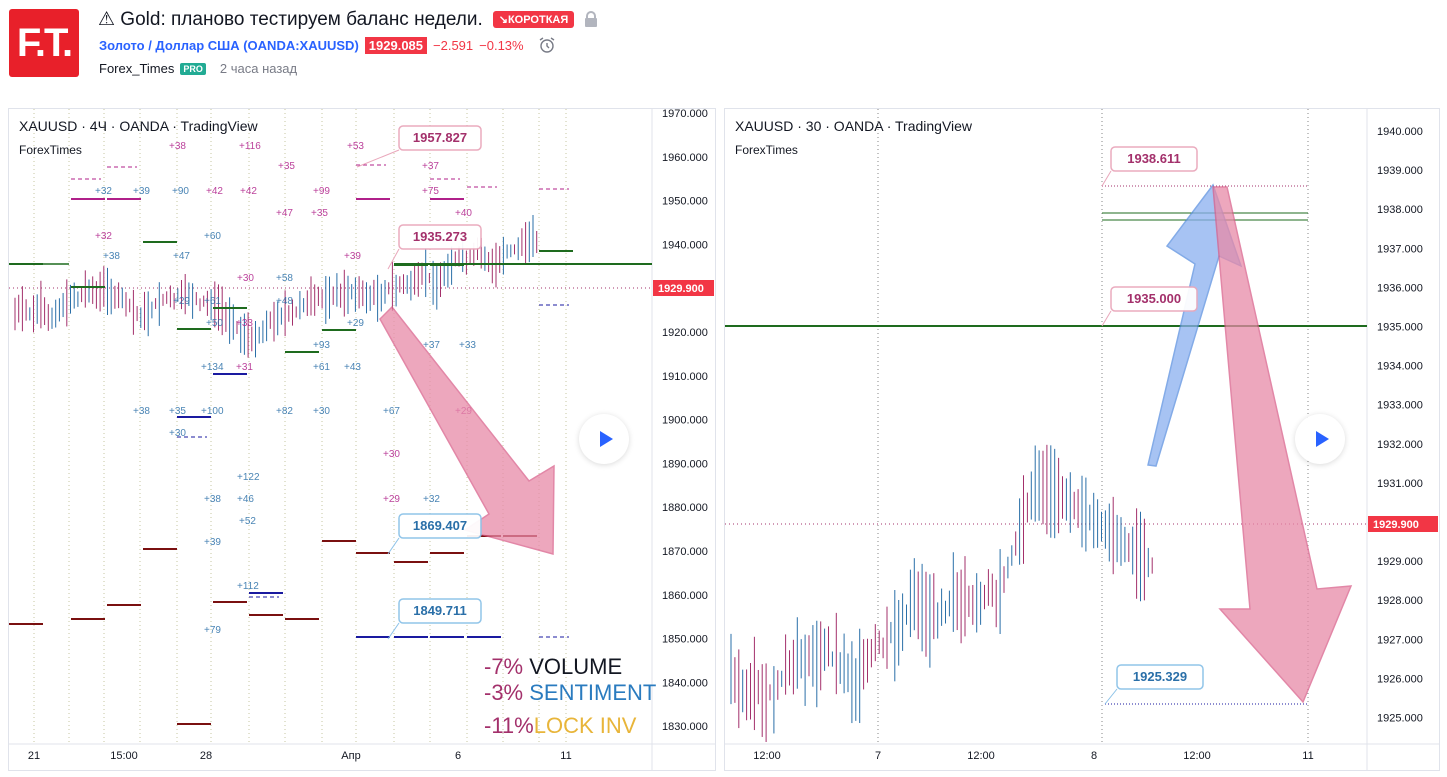  I want to click on left-callout-box, so click(440, 138).